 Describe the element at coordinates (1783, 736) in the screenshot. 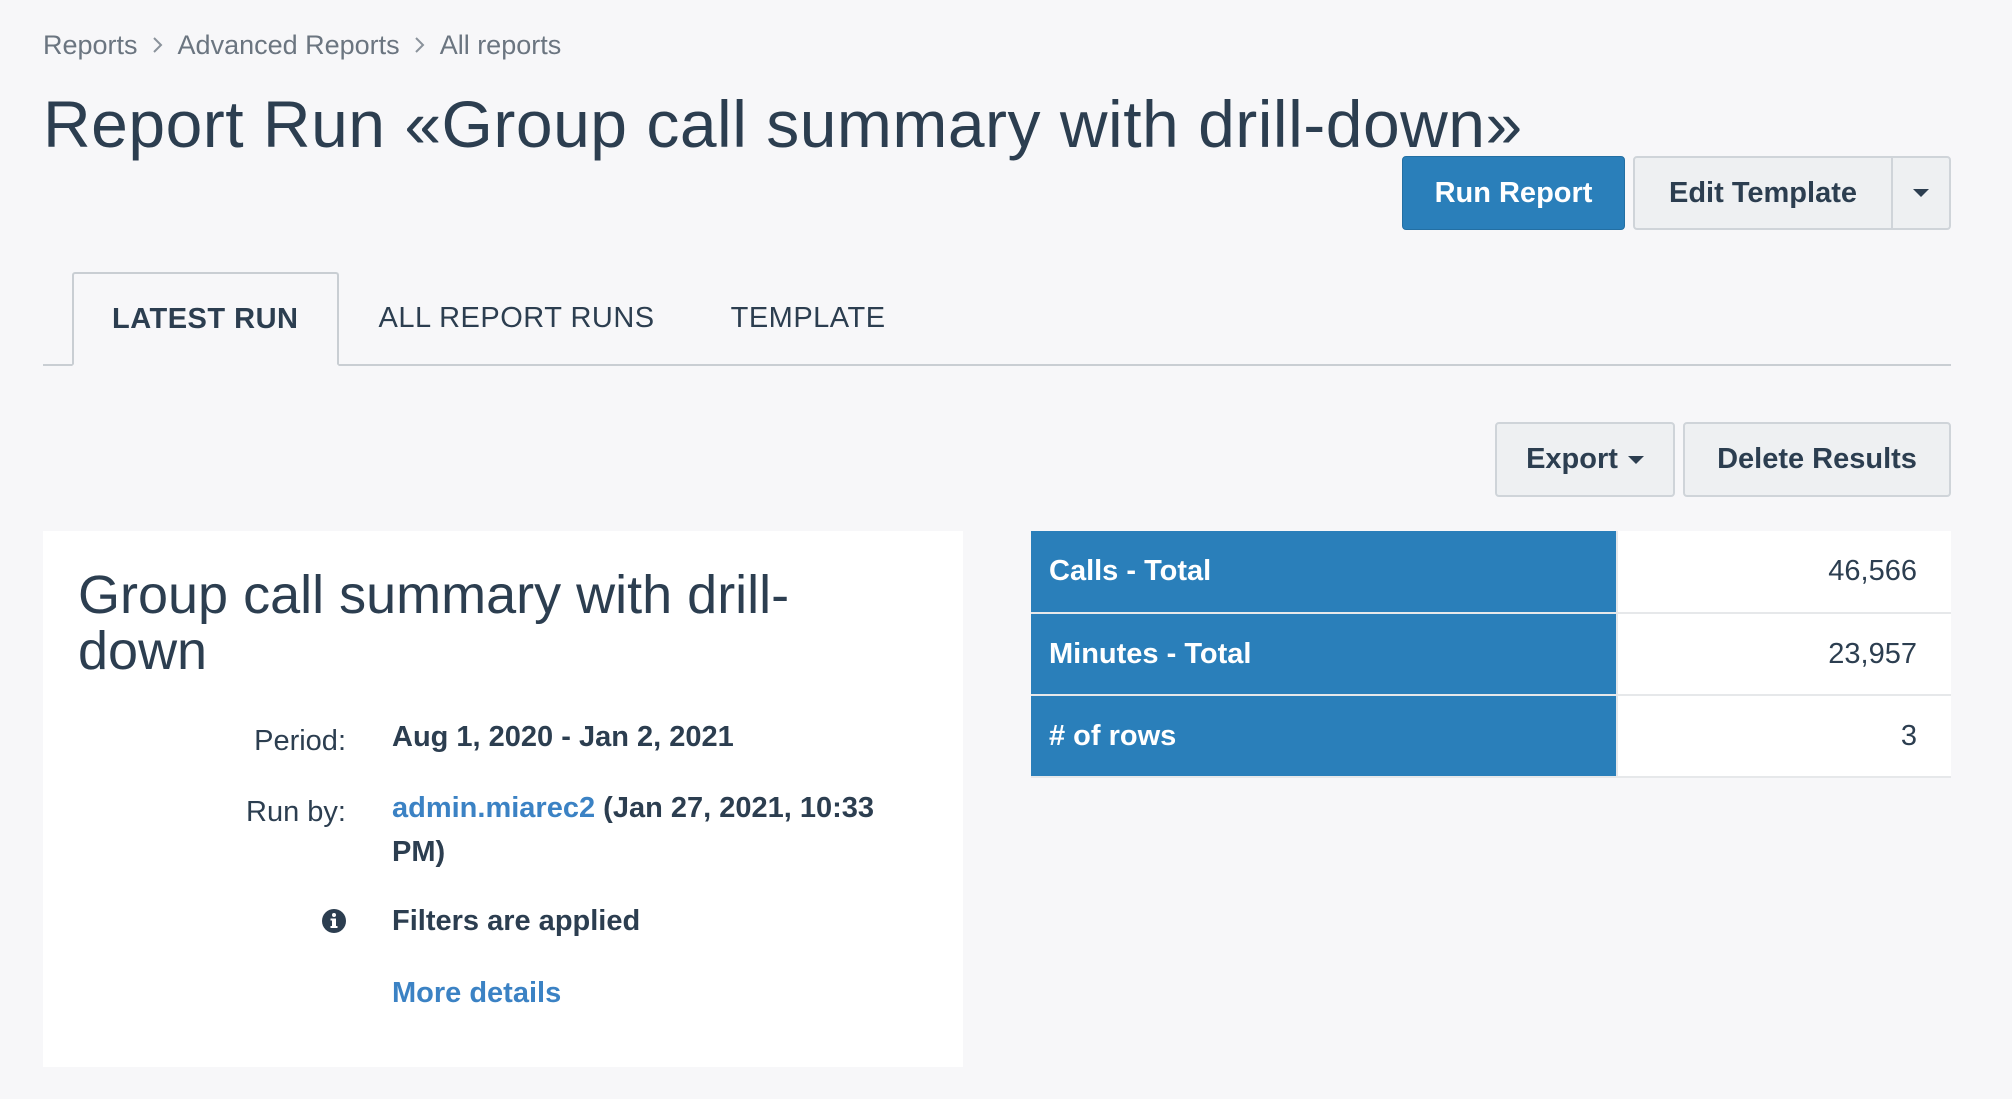

I see `stat-value: 3` at that location.